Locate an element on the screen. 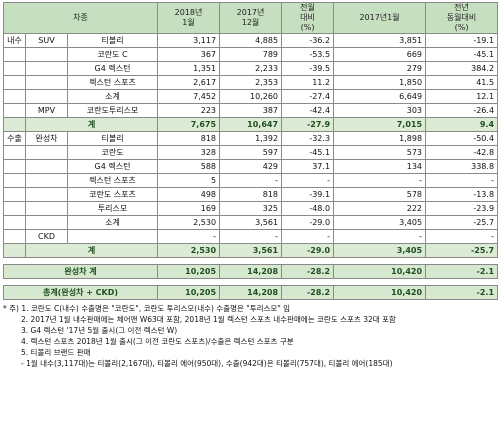  model-cell: 코란도 is located at coordinates (112, 152).